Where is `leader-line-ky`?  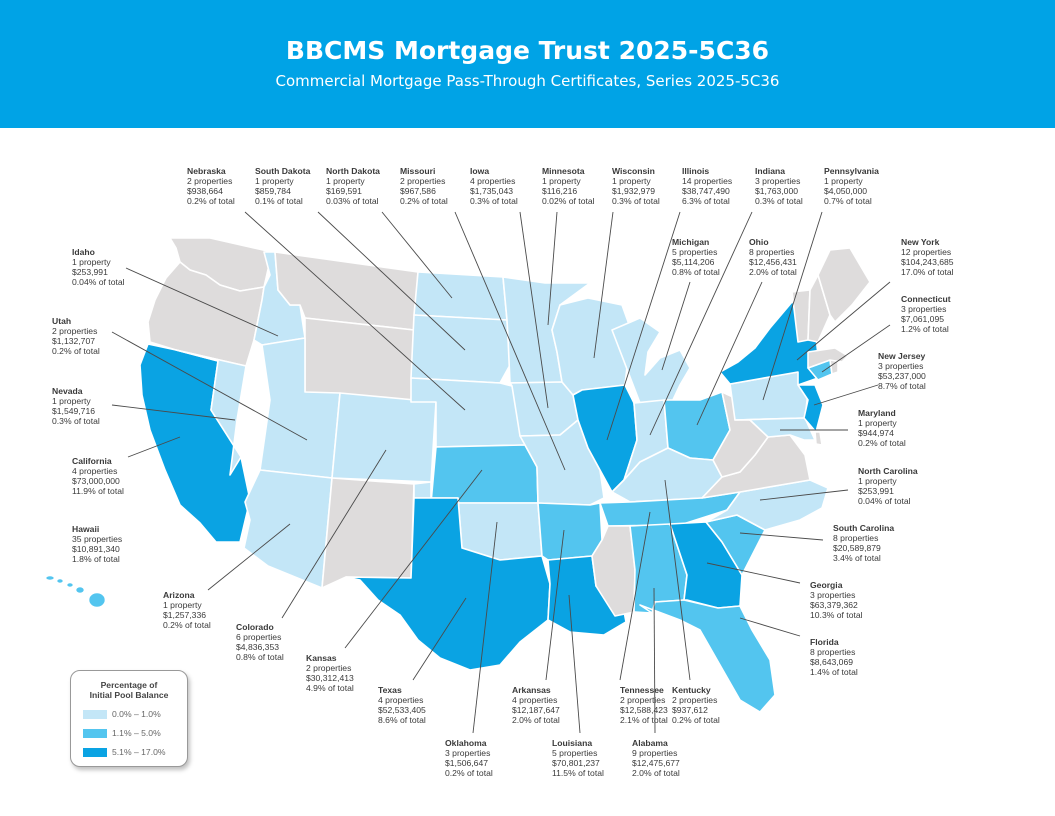
leader-line-ky is located at coordinates (677, 580).